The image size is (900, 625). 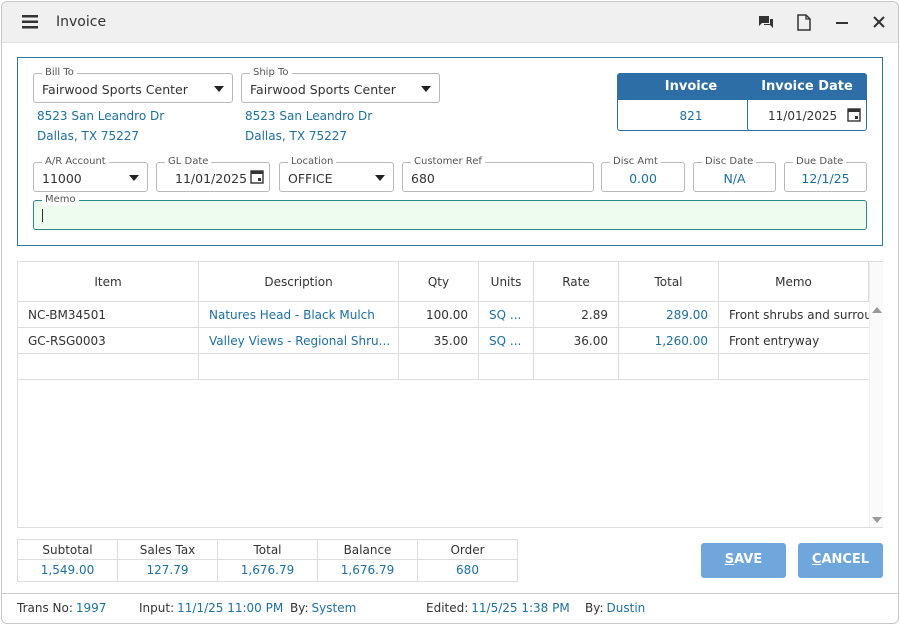 I want to click on field-value: N/A, so click(x=734, y=178).